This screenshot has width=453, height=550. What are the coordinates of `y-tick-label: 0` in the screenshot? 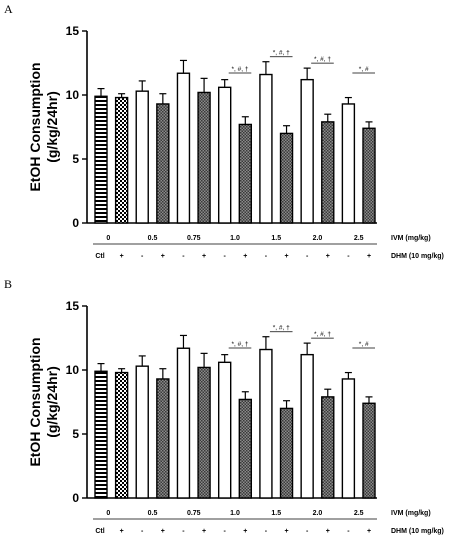 It's located at (75, 223).